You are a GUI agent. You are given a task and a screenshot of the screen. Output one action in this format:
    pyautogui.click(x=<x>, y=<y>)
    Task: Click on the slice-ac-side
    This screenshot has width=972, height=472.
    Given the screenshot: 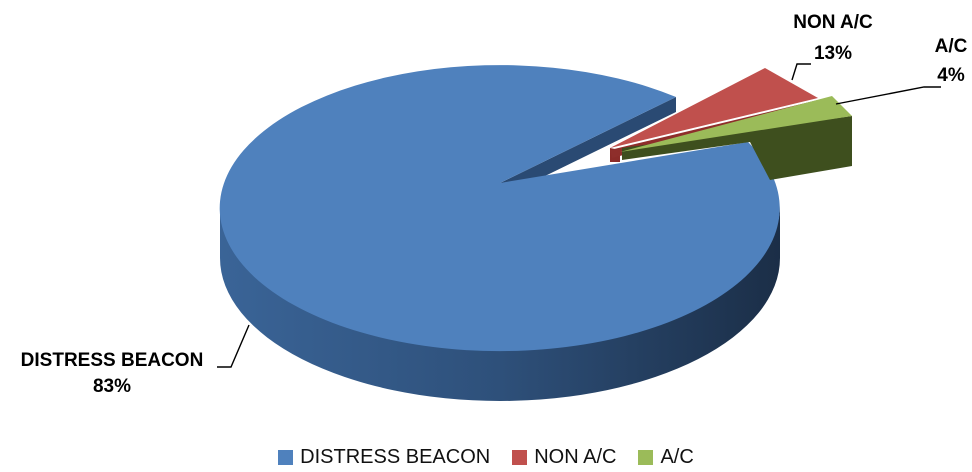 What is the action you would take?
    pyautogui.click(x=737, y=148)
    